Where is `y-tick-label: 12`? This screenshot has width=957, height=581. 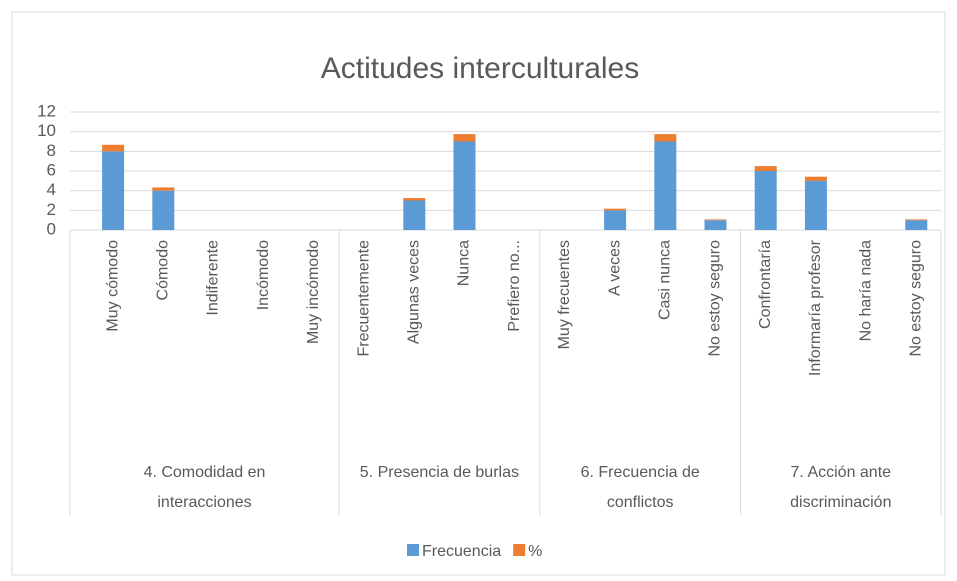
y-tick-label: 12 is located at coordinates (46, 110).